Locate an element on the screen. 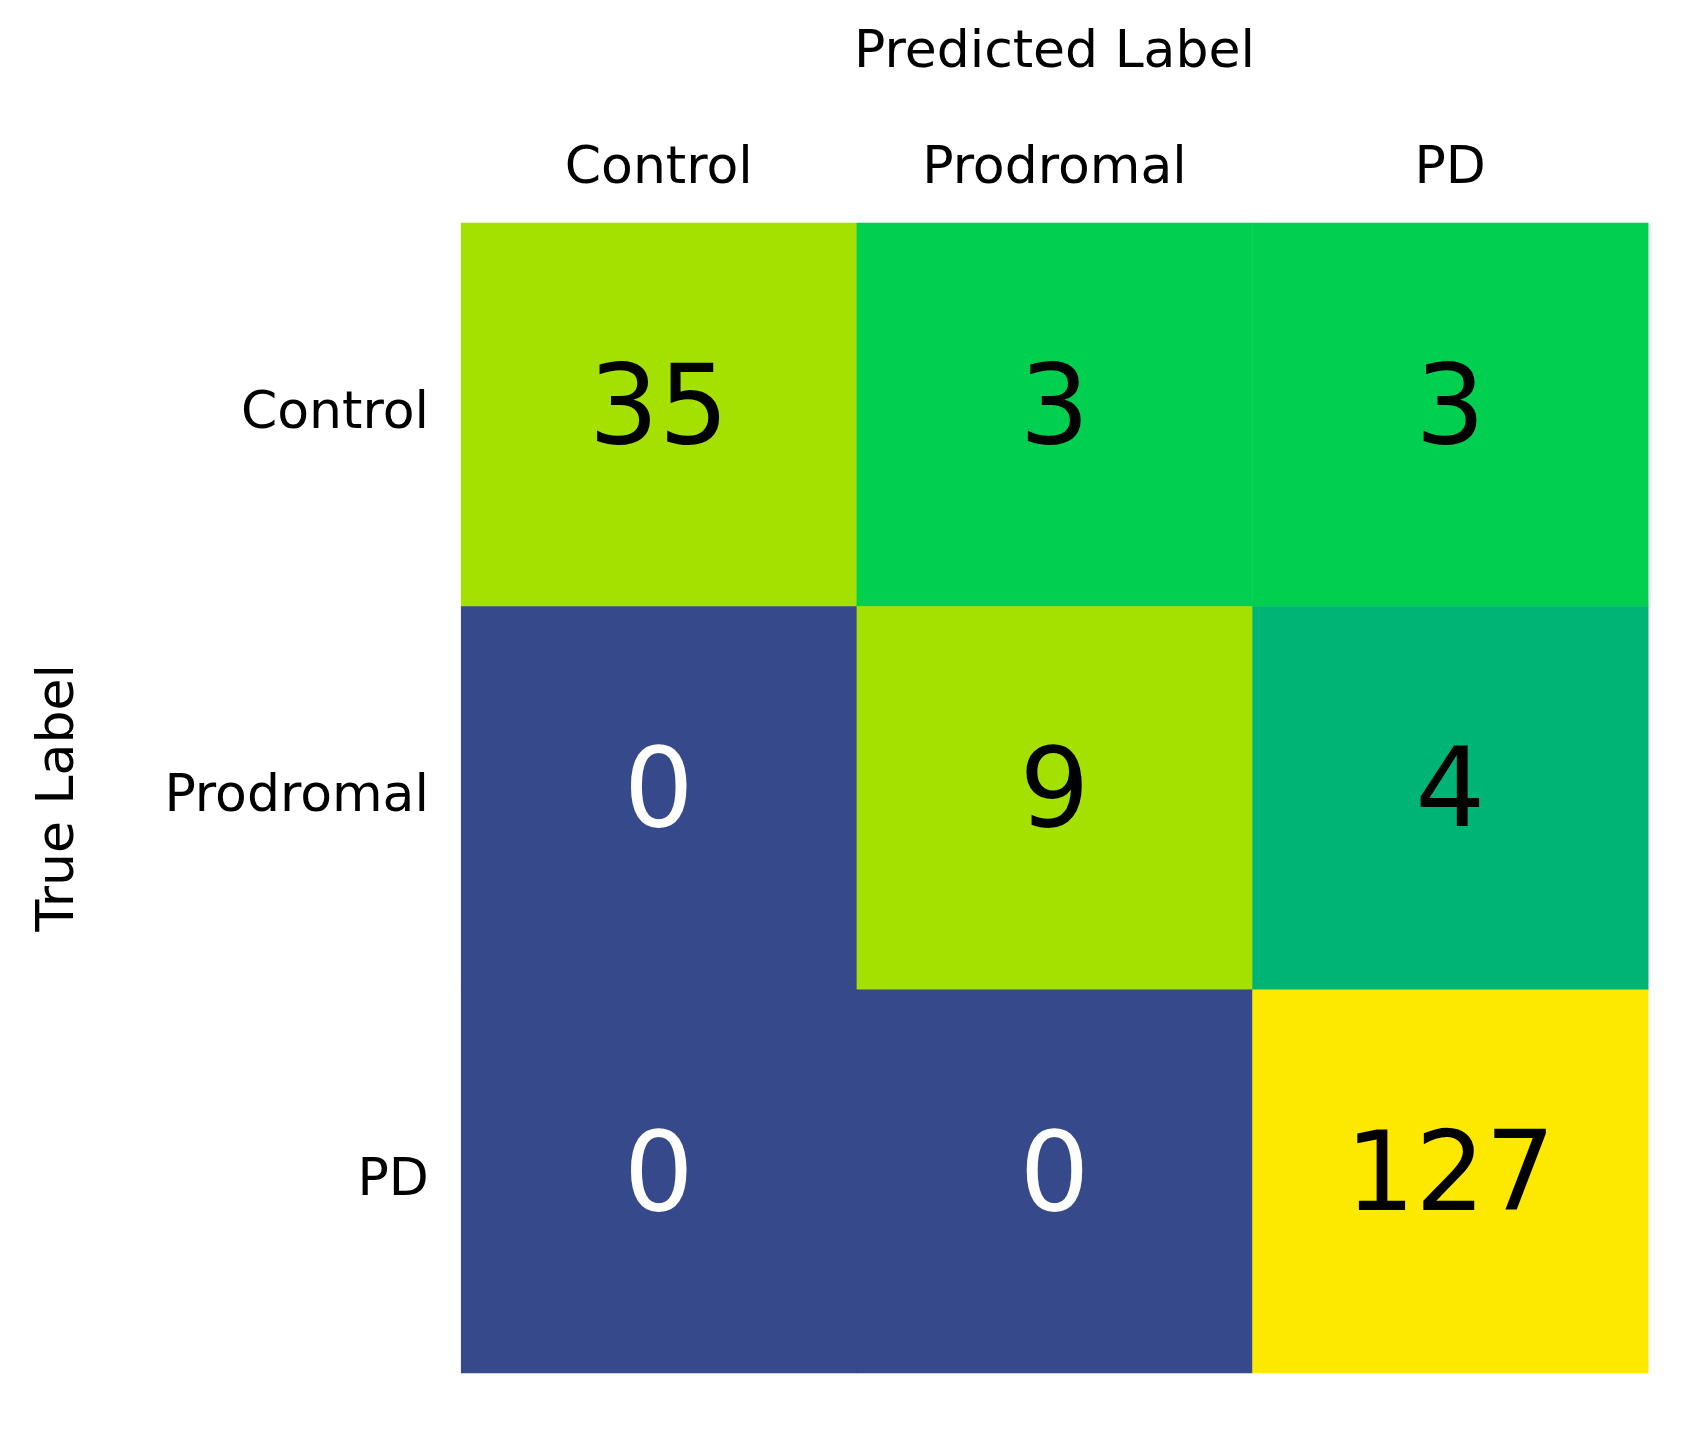 Image resolution: width=1694 pixels, height=1449 pixels. x-tick-label: Prodromal is located at coordinates (1054, 165).